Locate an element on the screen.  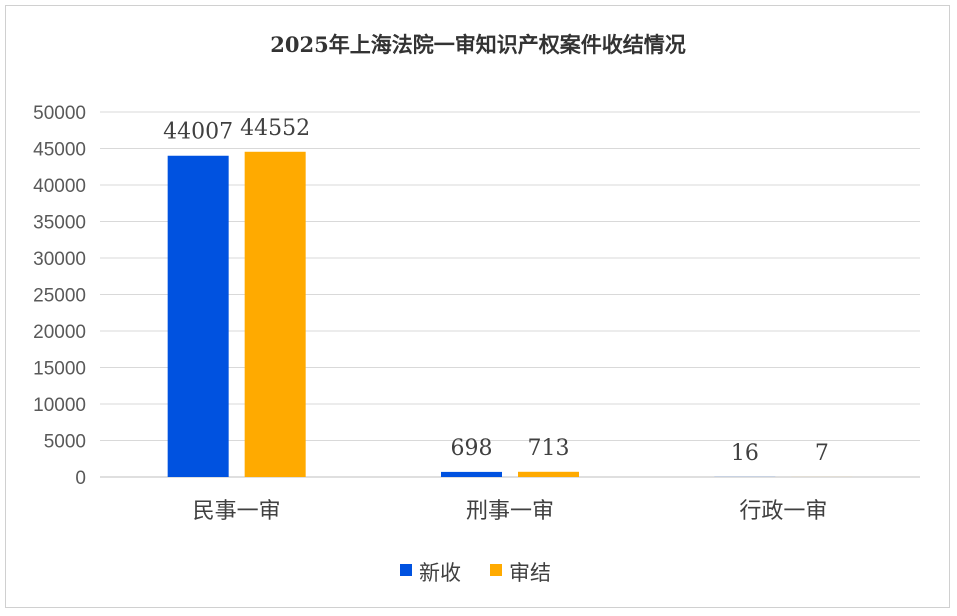
legend-label: 审结 is located at coordinates (530, 573).